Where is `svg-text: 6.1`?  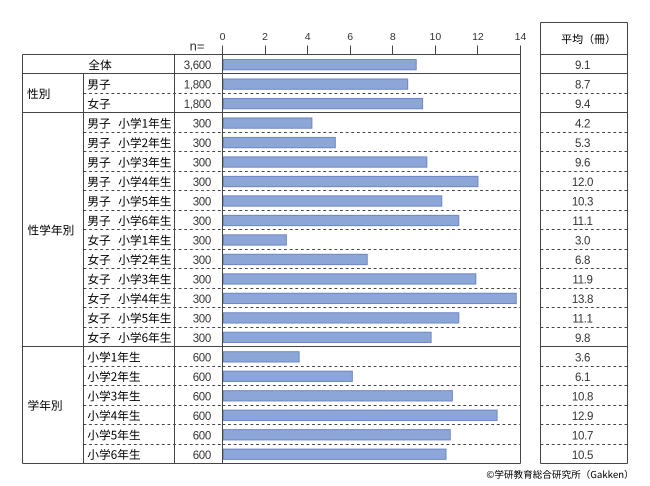 svg-text: 6.1 is located at coordinates (582, 378).